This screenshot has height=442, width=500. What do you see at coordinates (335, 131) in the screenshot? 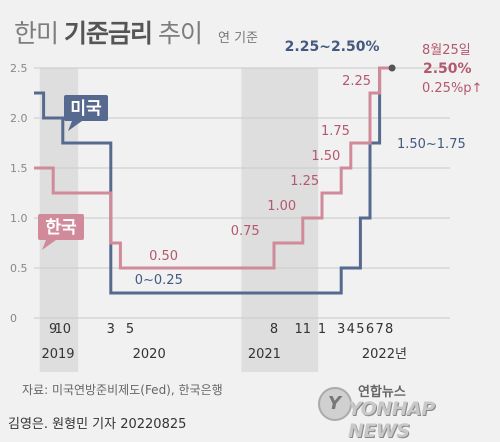
I see `kr-rate-label: 1.75` at bounding box center [335, 131].